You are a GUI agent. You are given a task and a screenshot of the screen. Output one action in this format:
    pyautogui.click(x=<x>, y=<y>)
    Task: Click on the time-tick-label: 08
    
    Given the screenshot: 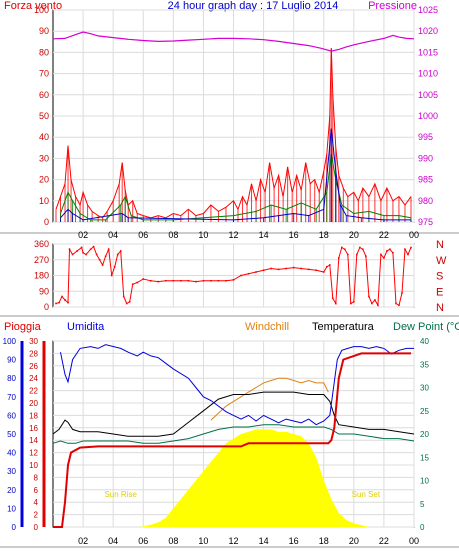 What is the action you would take?
    pyautogui.click(x=173, y=541)
    